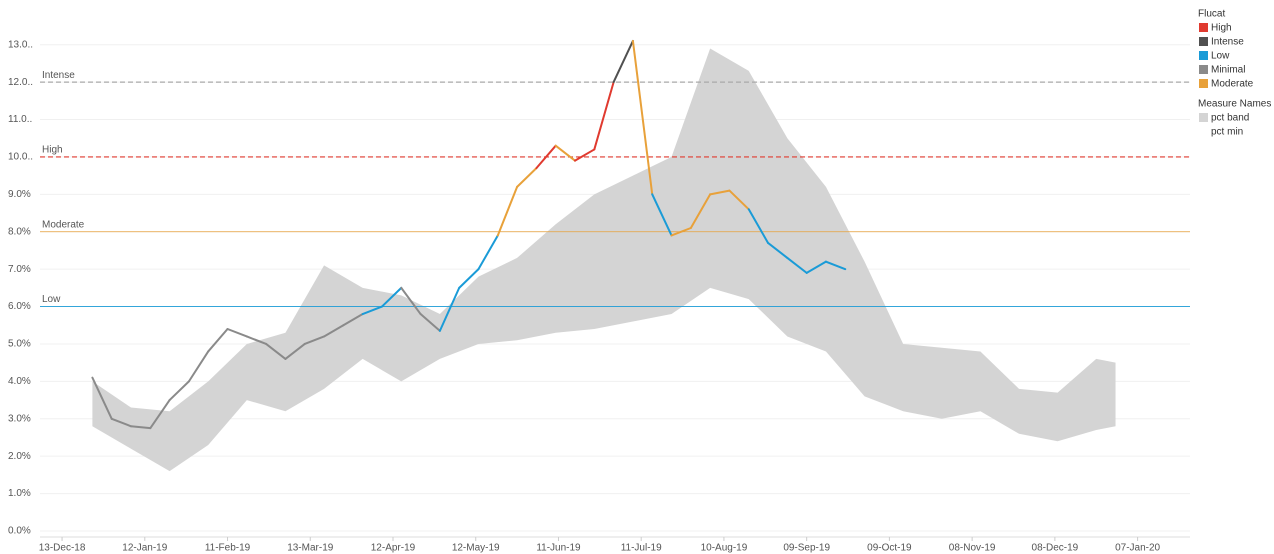  I want to click on legend-item: Minimal, so click(1228, 70).